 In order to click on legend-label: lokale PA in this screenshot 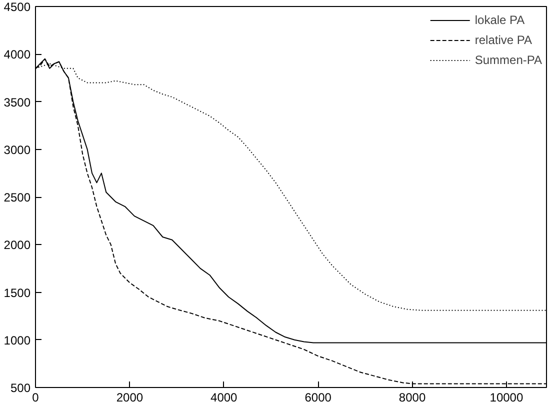, I will do `click(499, 20)`.